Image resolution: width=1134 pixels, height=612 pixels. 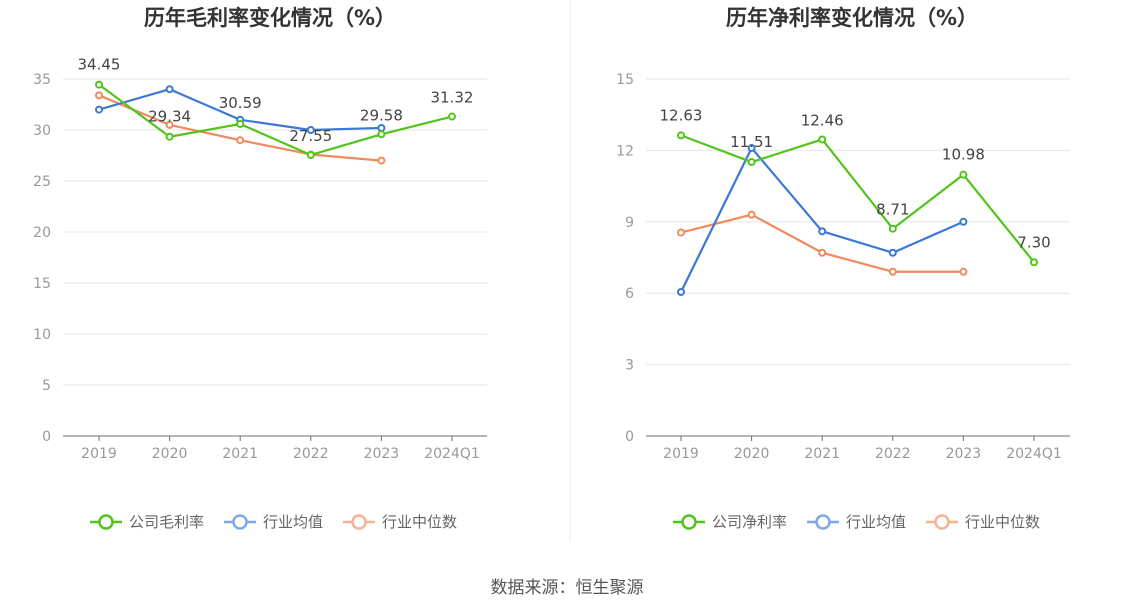 What do you see at coordinates (625, 151) in the screenshot?
I see `y-tick-label: 12` at bounding box center [625, 151].